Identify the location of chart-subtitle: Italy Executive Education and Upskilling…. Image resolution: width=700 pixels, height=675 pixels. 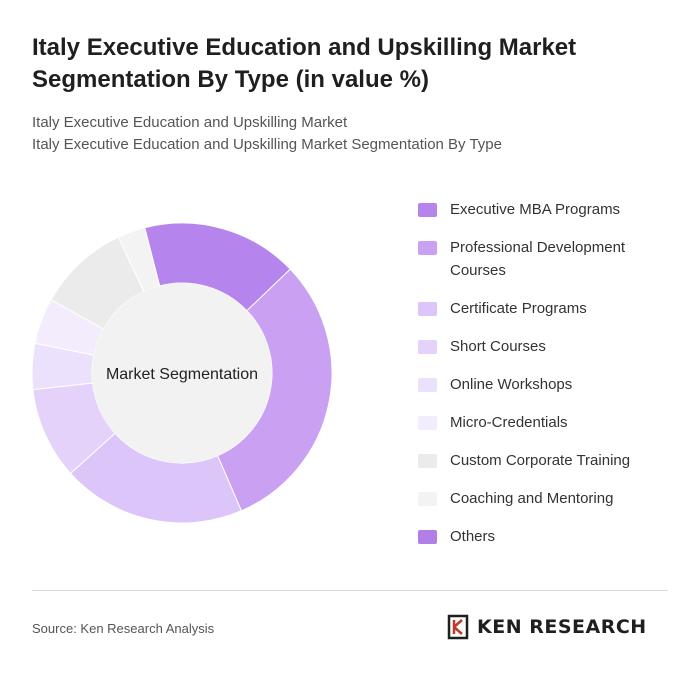
(352, 134).